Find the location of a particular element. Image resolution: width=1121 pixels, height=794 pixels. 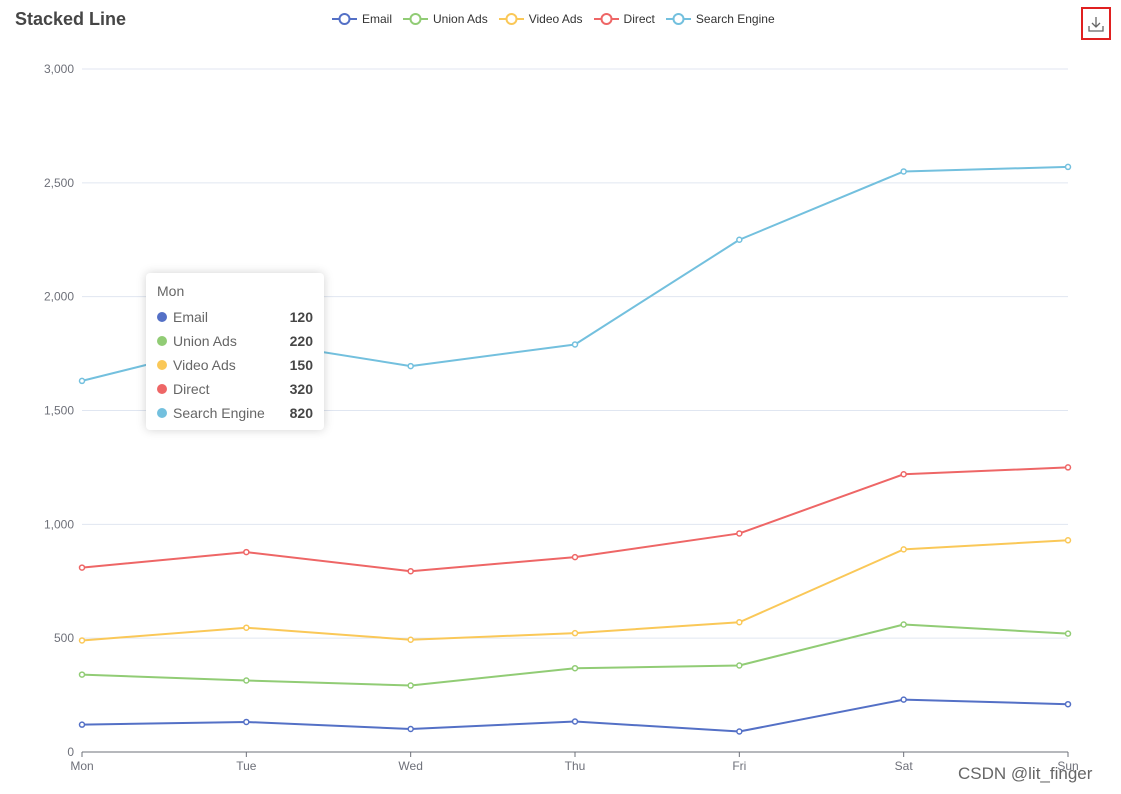

tooltip-series-value: 220 is located at coordinates (301, 341).